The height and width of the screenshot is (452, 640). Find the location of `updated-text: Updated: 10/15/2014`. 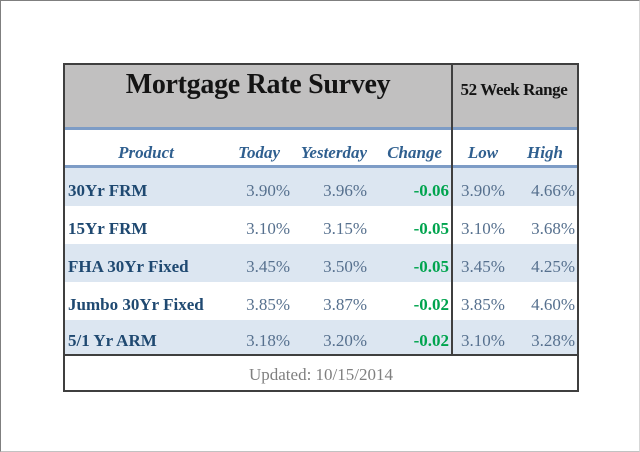

updated-text: Updated: 10/15/2014 is located at coordinates (320, 374).